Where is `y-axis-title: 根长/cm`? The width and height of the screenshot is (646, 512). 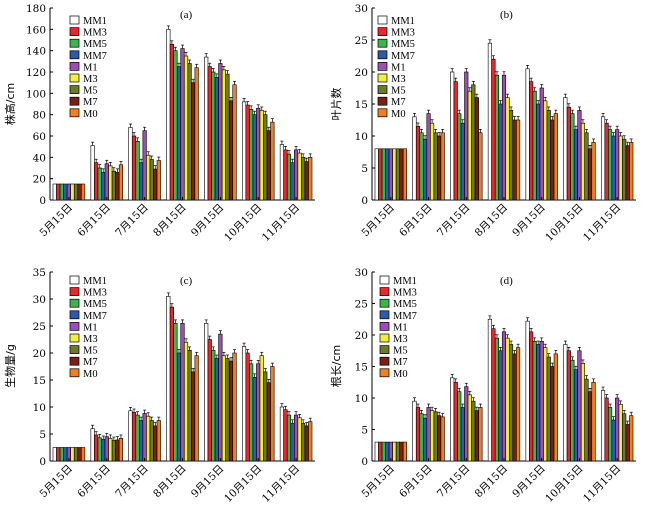
y-axis-title: 根长/cm is located at coordinates (336, 366).